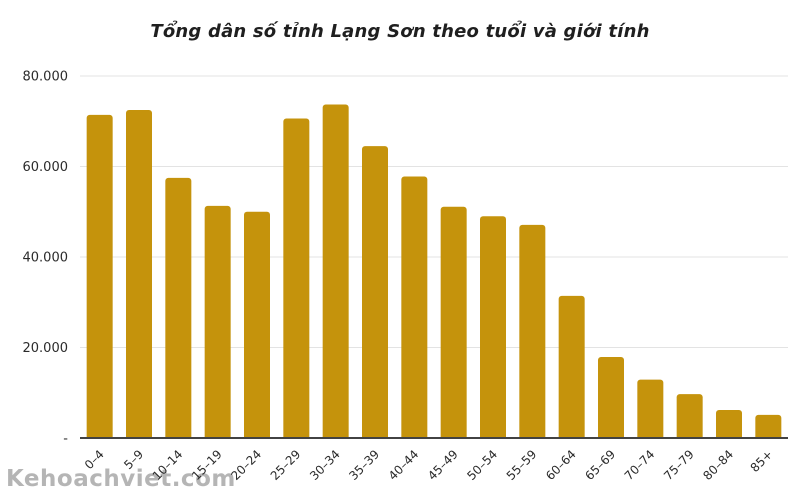 The image size is (800, 500). I want to click on x-axis-label: 55–59, so click(522, 465).